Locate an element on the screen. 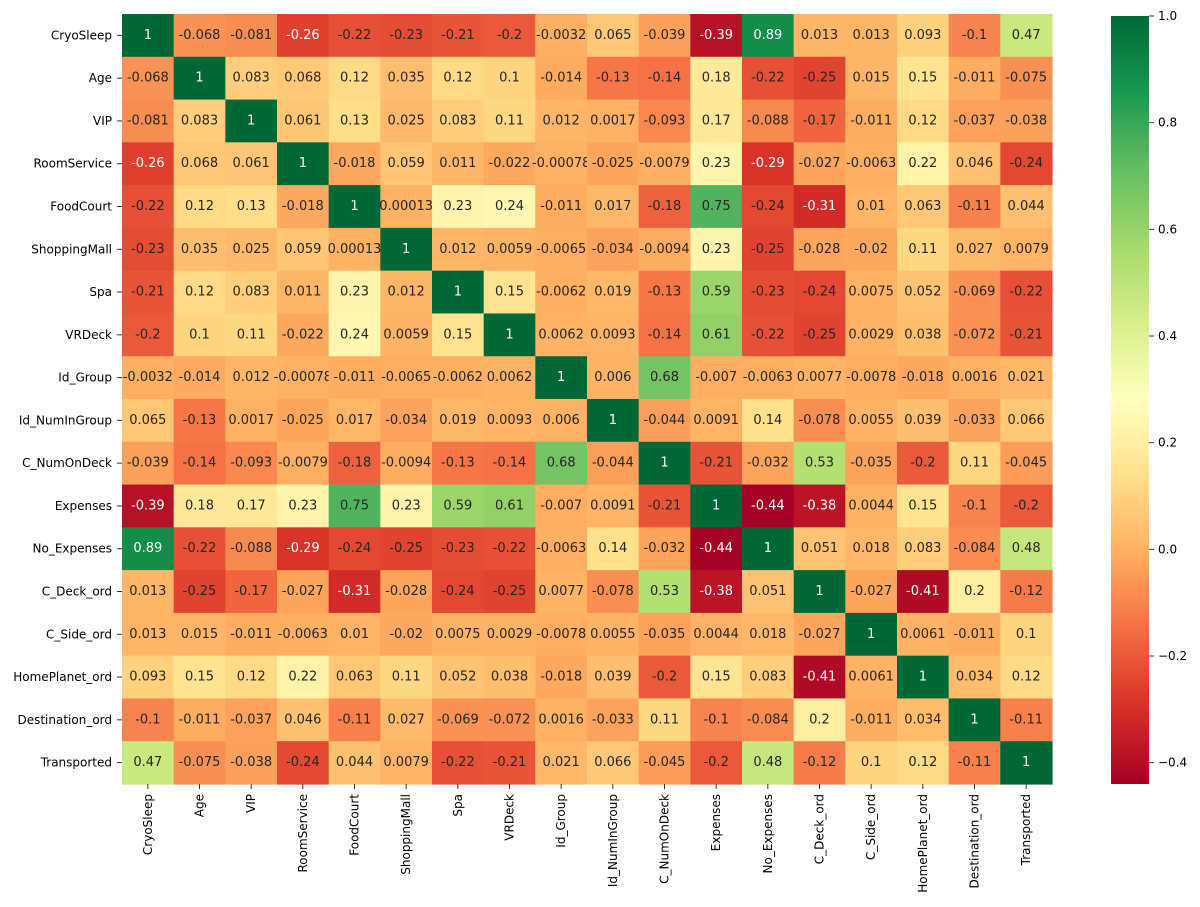 Image resolution: width=1200 pixels, height=907 pixels. cell-value-label: -0.0063 is located at coordinates (768, 377).